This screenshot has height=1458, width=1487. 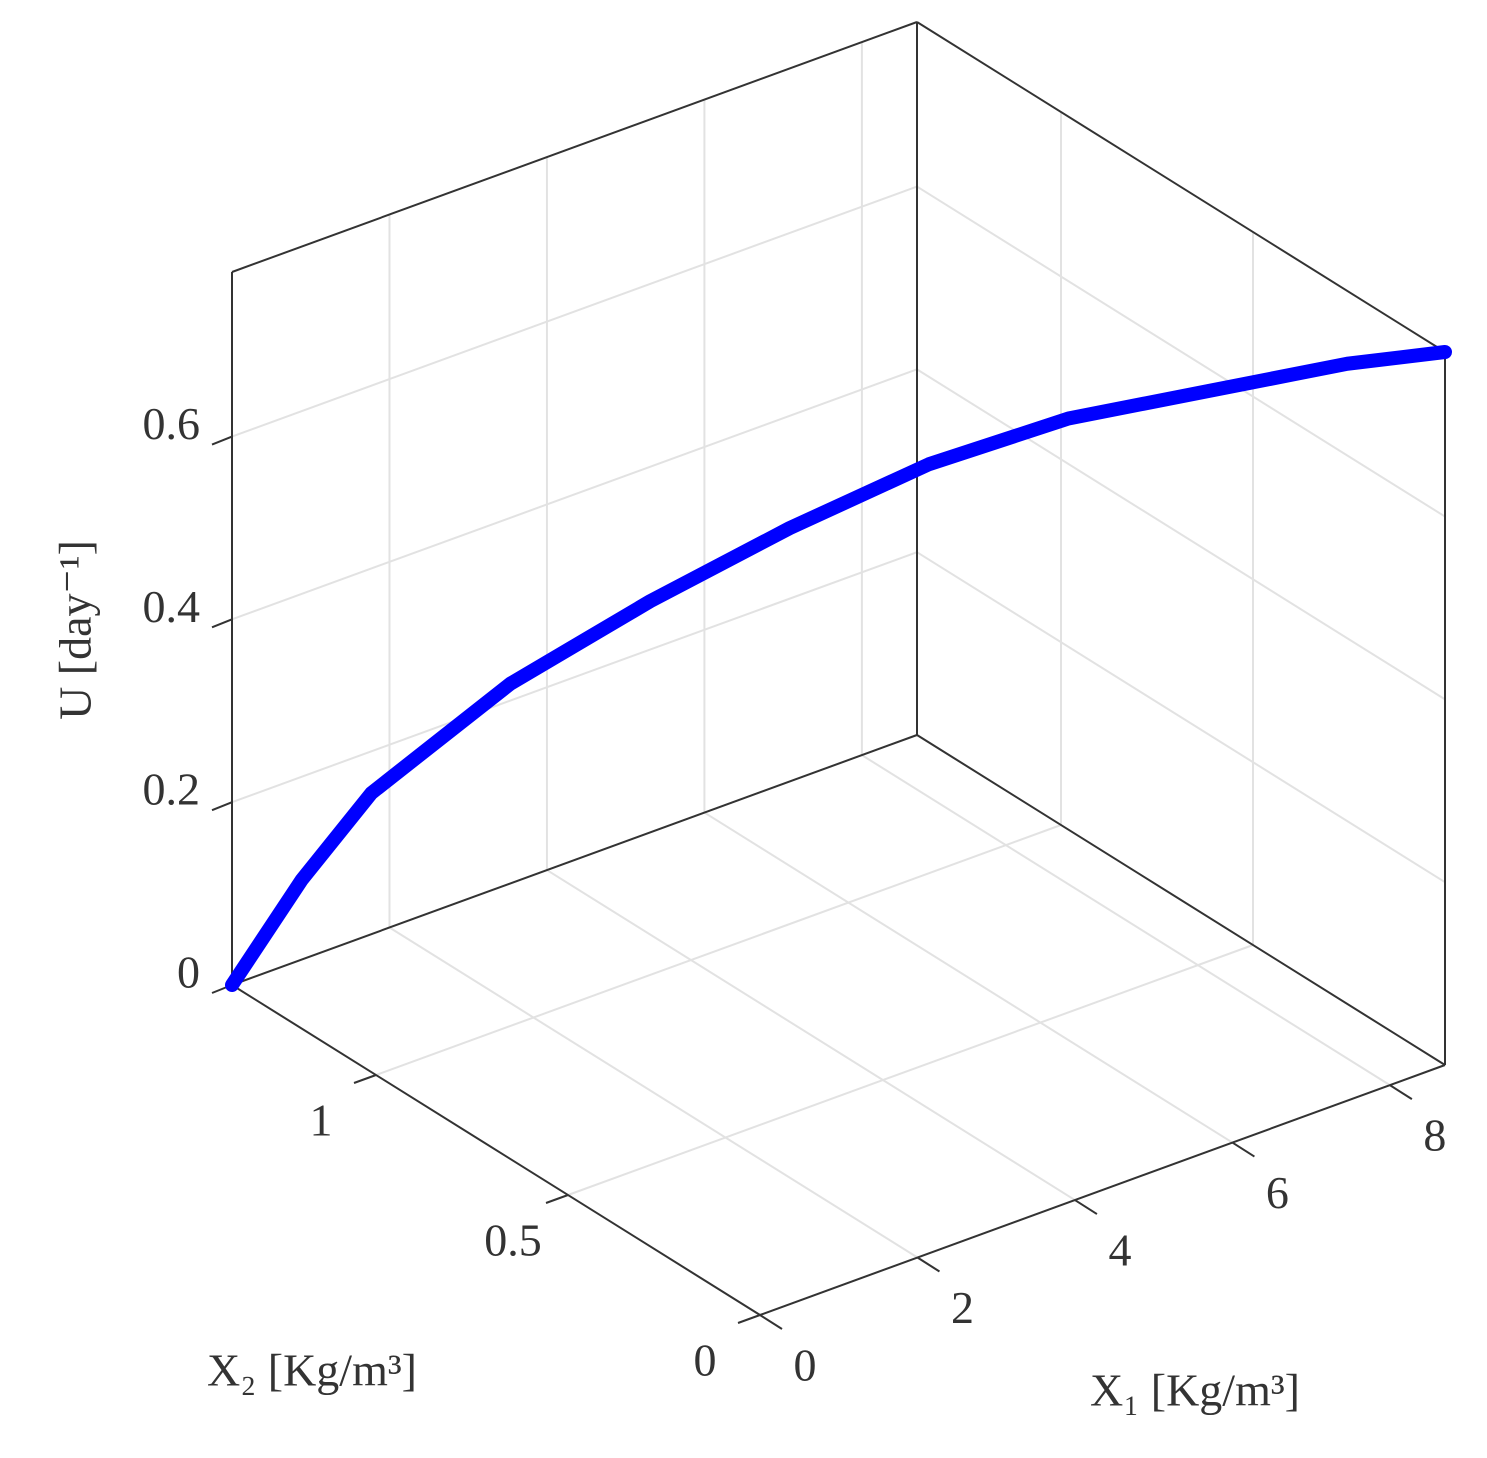 What do you see at coordinates (1119, 1250) in the screenshot?
I see `x-tick-label: 4` at bounding box center [1119, 1250].